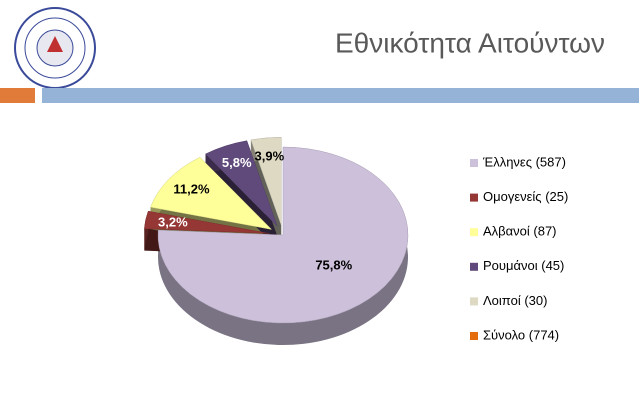 This screenshot has height=409, width=639. I want to click on chart-title: Εθνικότητα Αιτούντων, so click(470, 42).